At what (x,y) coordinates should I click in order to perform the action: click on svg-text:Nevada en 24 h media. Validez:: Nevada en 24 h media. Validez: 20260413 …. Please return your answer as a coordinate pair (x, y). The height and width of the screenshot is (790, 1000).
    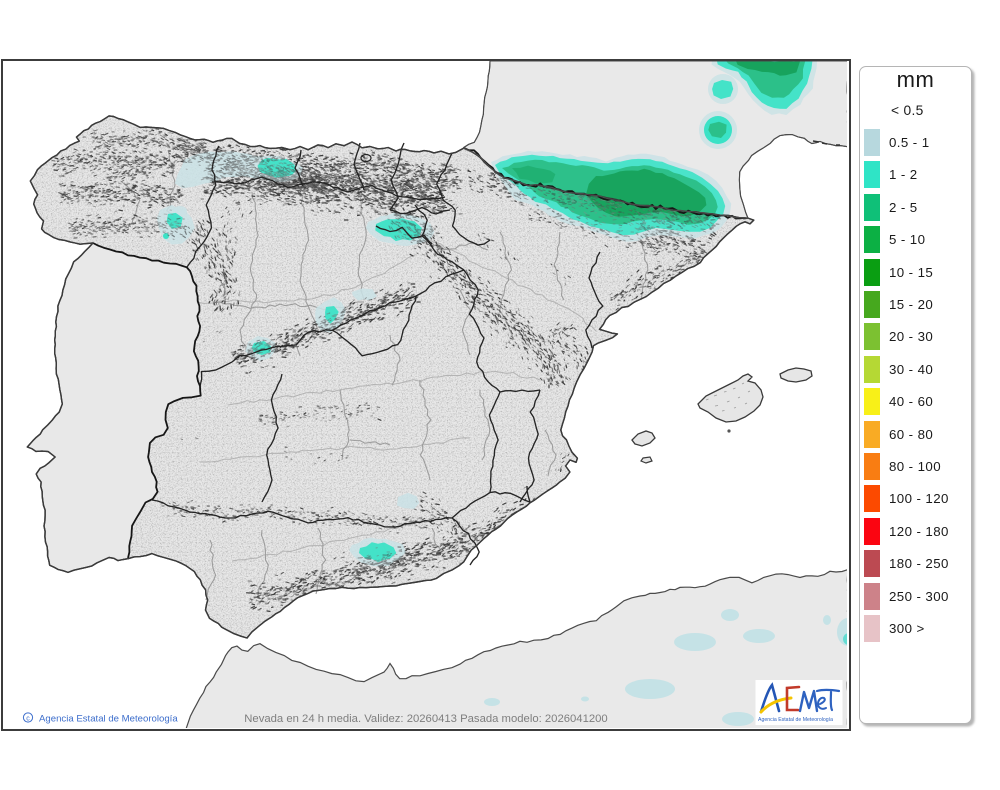
    Looking at the image, I should click on (425, 719).